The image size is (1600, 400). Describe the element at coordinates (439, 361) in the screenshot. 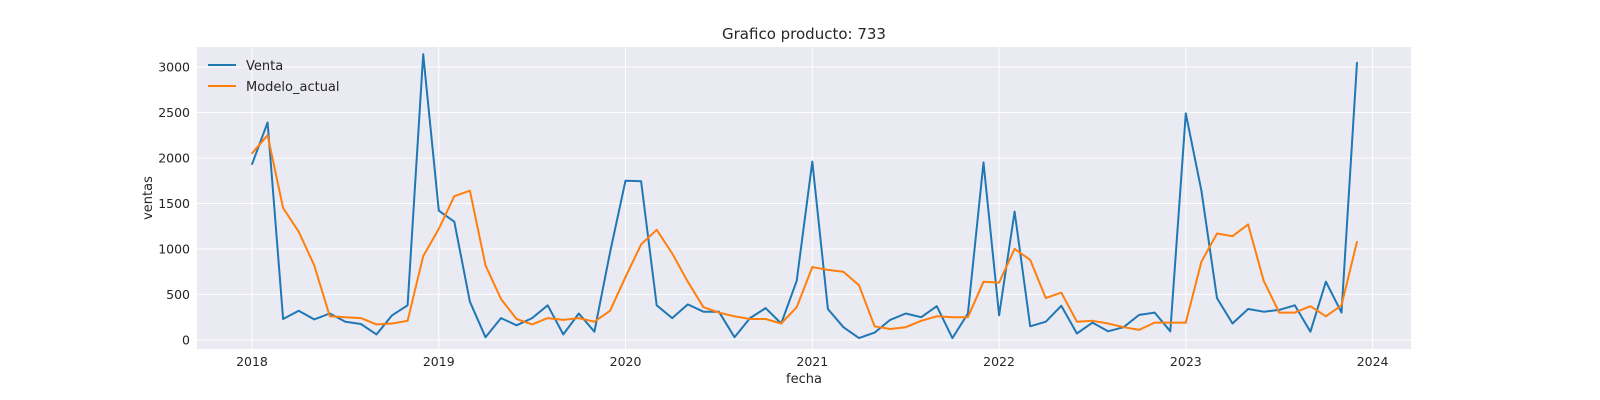

I see `x-tick-label: 2019` at that location.